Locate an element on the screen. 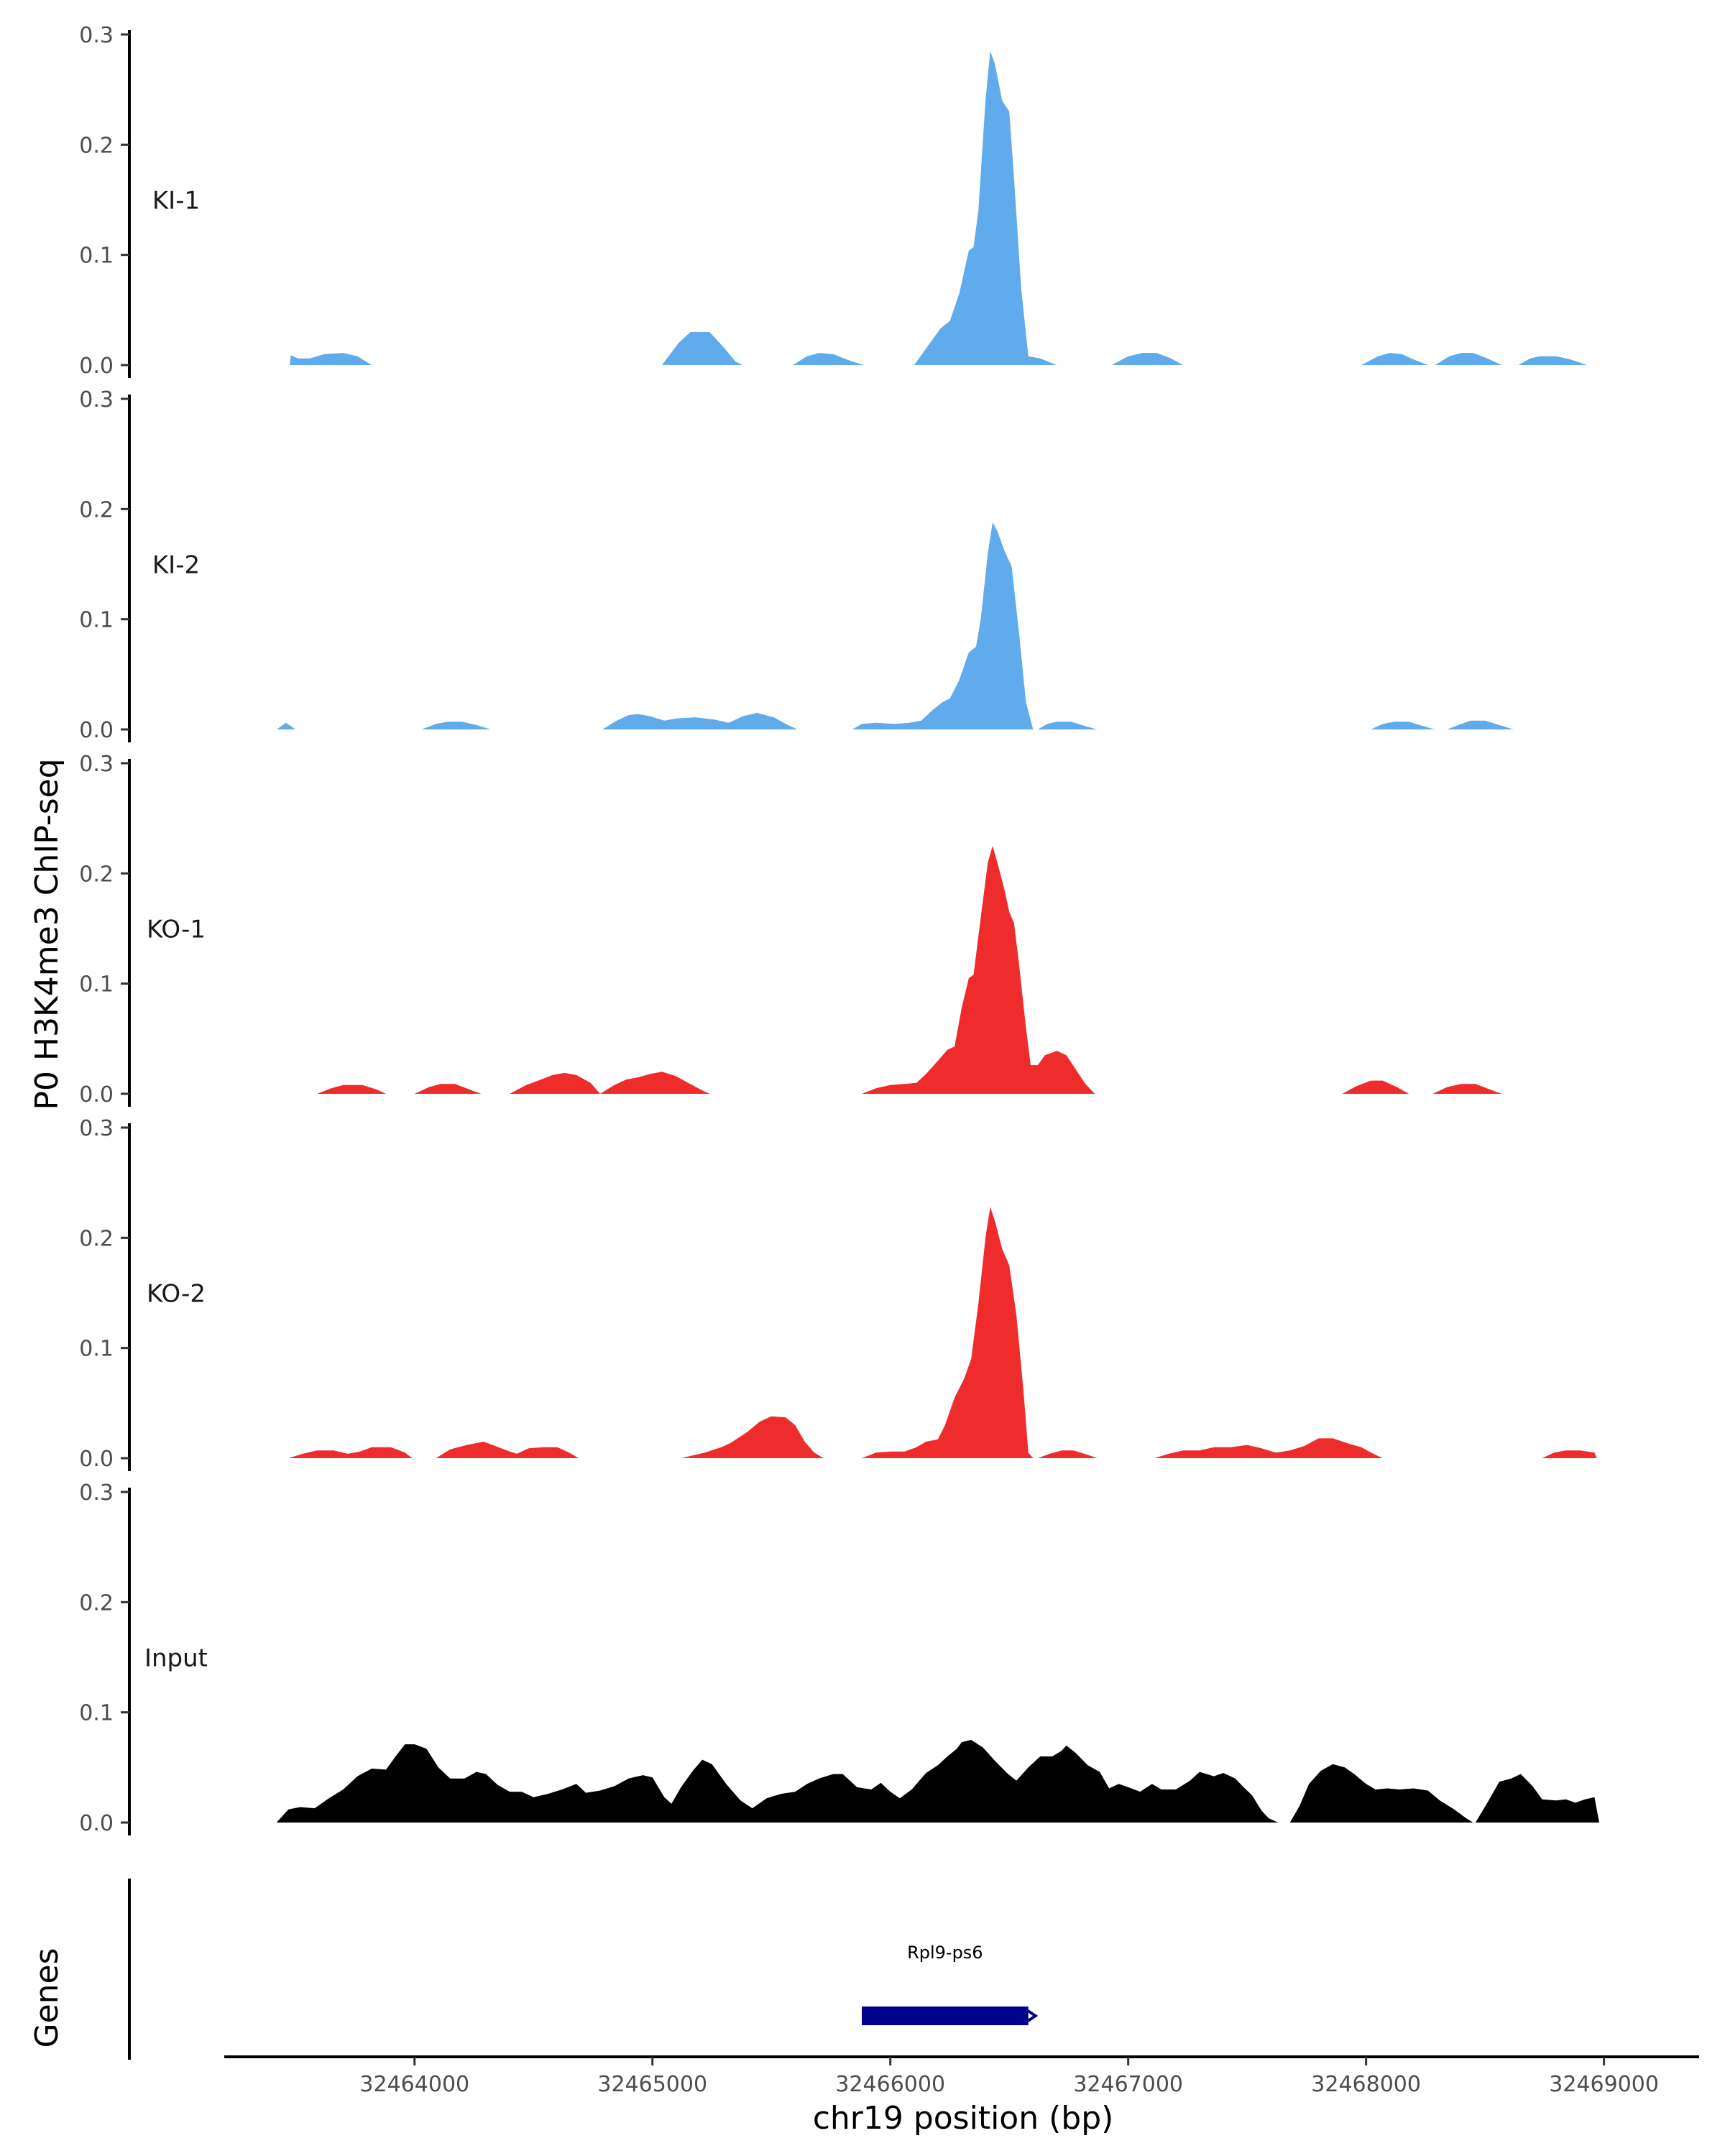 Image resolution: width=1725 pixels, height=2156 pixels. gene-label-rpl9-ps6: Rpl9-ps6 is located at coordinates (945, 1953).